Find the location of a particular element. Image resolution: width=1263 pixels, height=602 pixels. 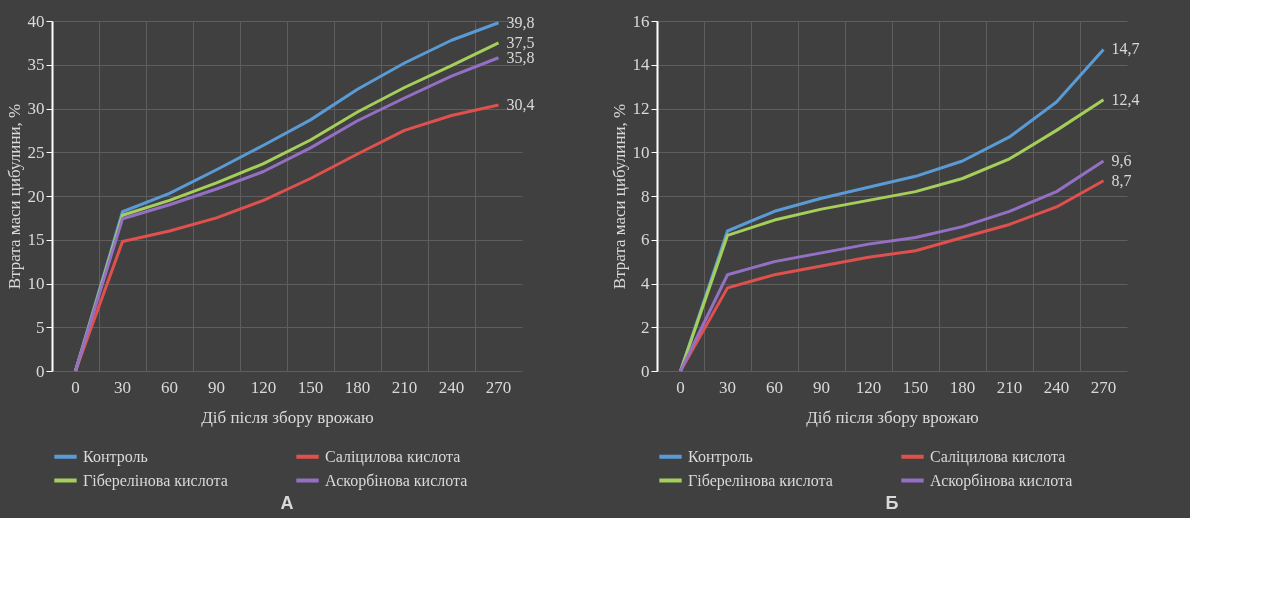

y-tick-label: 25 is located at coordinates (36, 152).